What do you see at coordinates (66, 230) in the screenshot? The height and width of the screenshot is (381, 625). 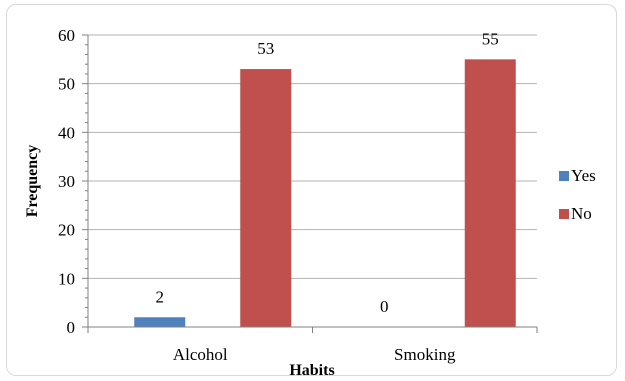 I see `y-tick-label: 20` at bounding box center [66, 230].